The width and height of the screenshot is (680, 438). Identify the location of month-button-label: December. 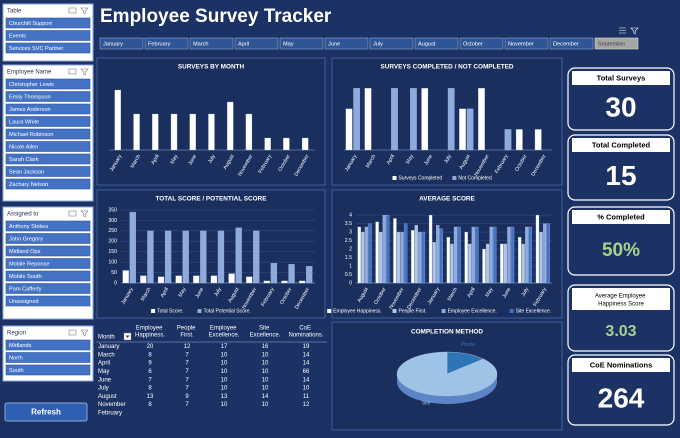
(566, 44).